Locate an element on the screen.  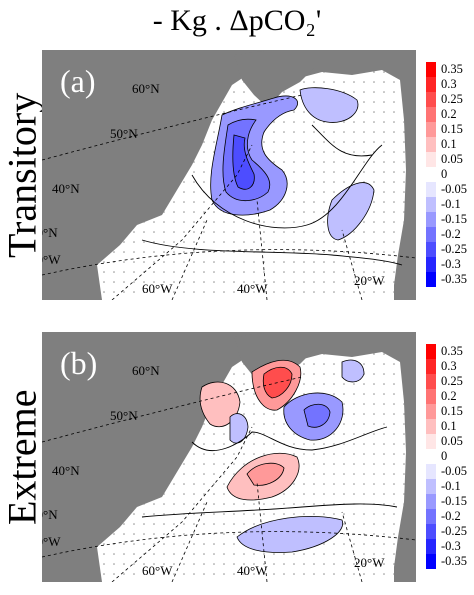
panel-letter-a: (a) is located at coordinates (78, 81).